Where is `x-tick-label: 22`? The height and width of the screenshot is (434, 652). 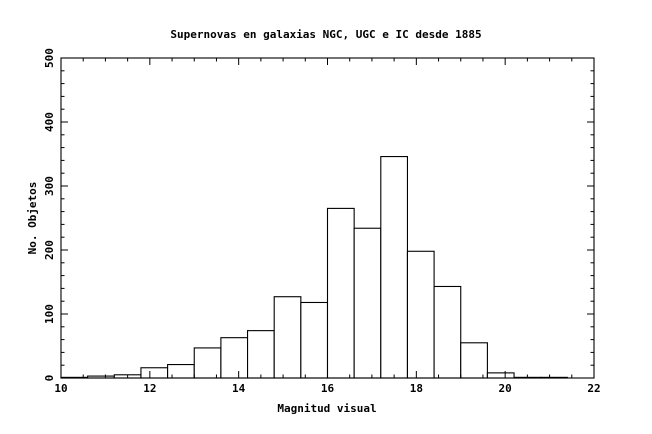 x-tick-label: 22 is located at coordinates (593, 388).